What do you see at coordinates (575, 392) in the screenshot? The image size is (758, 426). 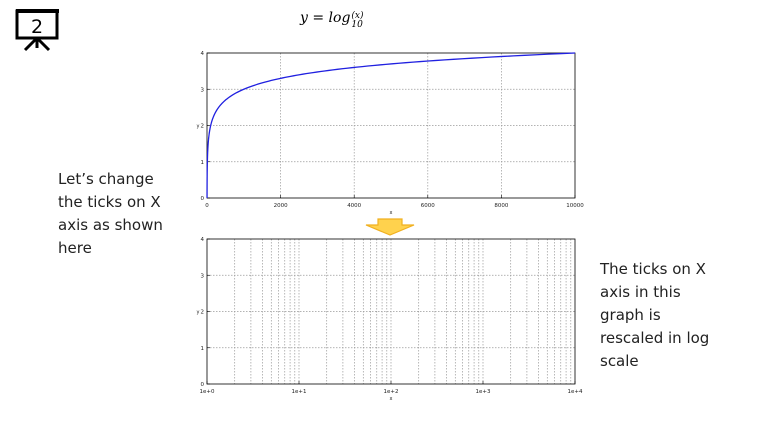 I see `x-tick-label: 1e+4` at bounding box center [575, 392].